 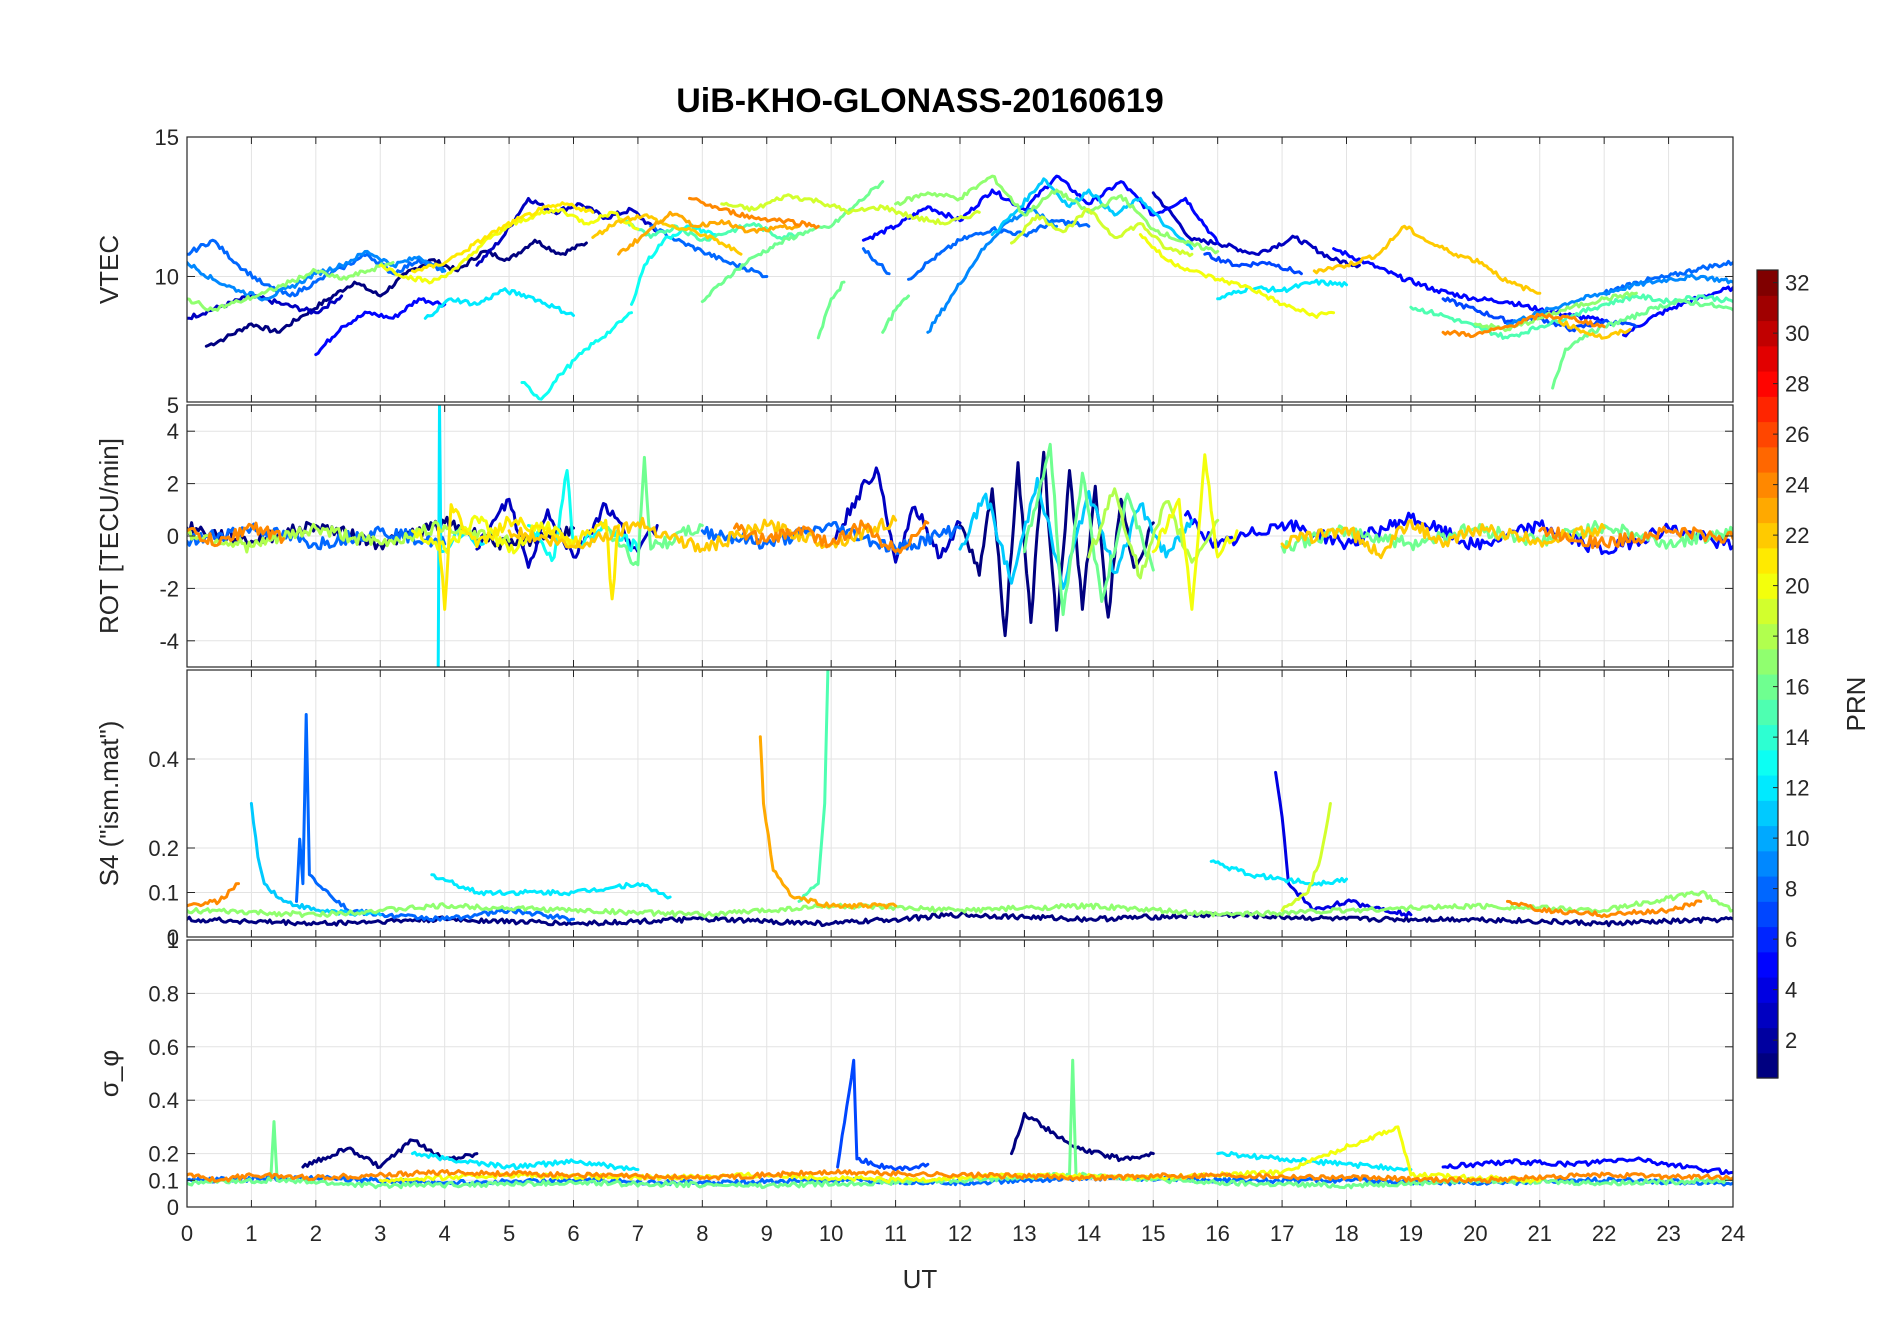 I want to click on y-tick-label: 0.6, so click(x=163, y=1047).